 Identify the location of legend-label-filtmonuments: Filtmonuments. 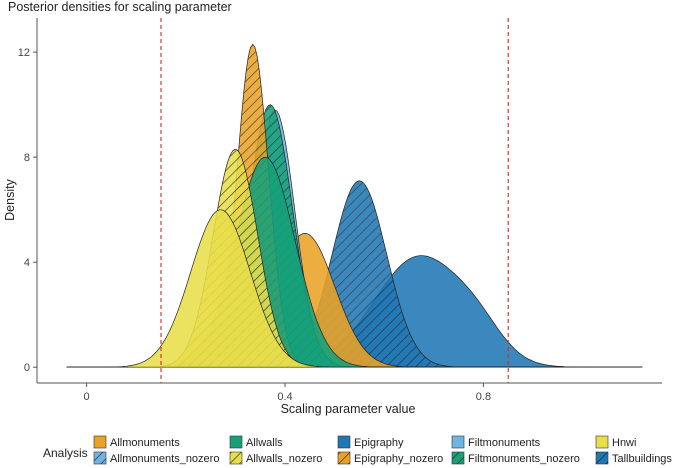
(504, 443).